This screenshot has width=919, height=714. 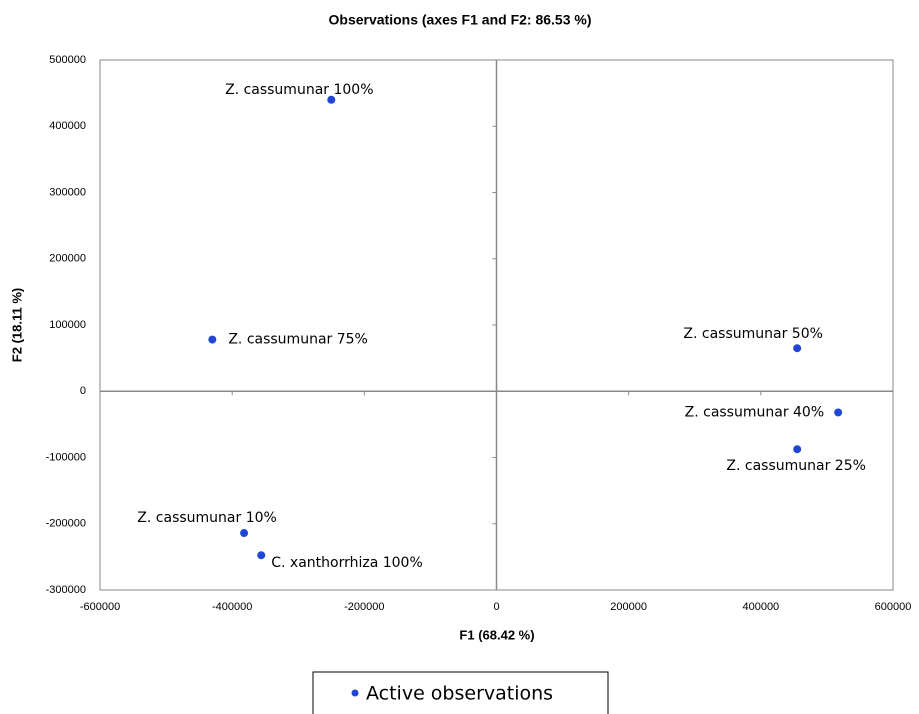 I want to click on y-tick-label: 200000, so click(x=67, y=259).